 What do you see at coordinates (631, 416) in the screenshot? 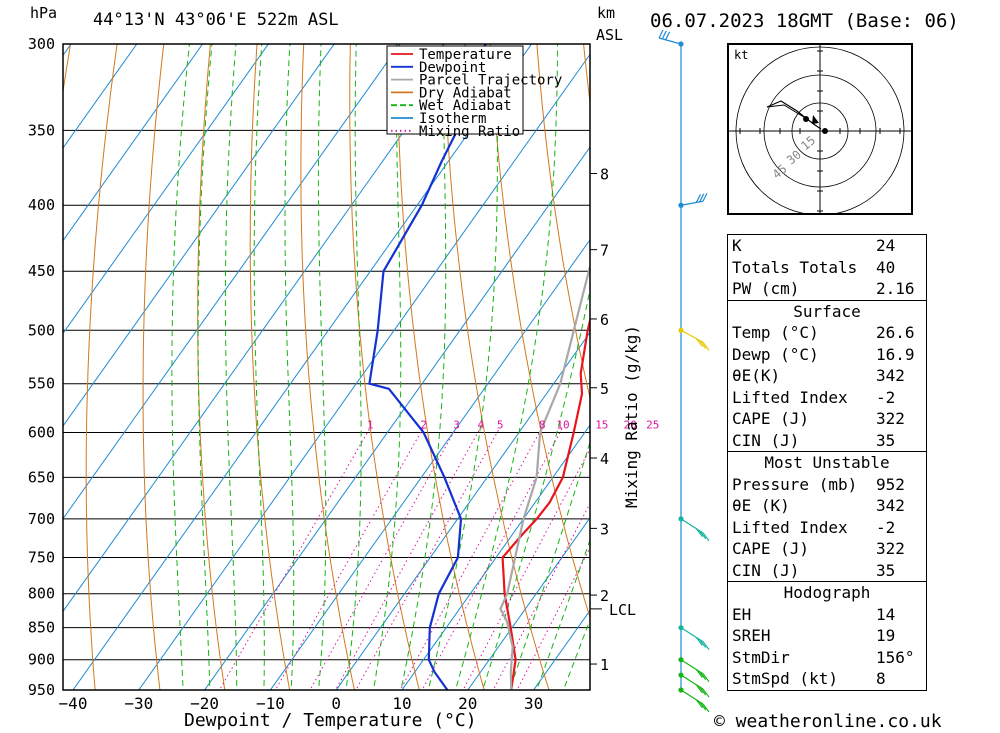
I see `mixing-ratio-axis-title: Mixing Ratio (g/kg)` at bounding box center [631, 416].